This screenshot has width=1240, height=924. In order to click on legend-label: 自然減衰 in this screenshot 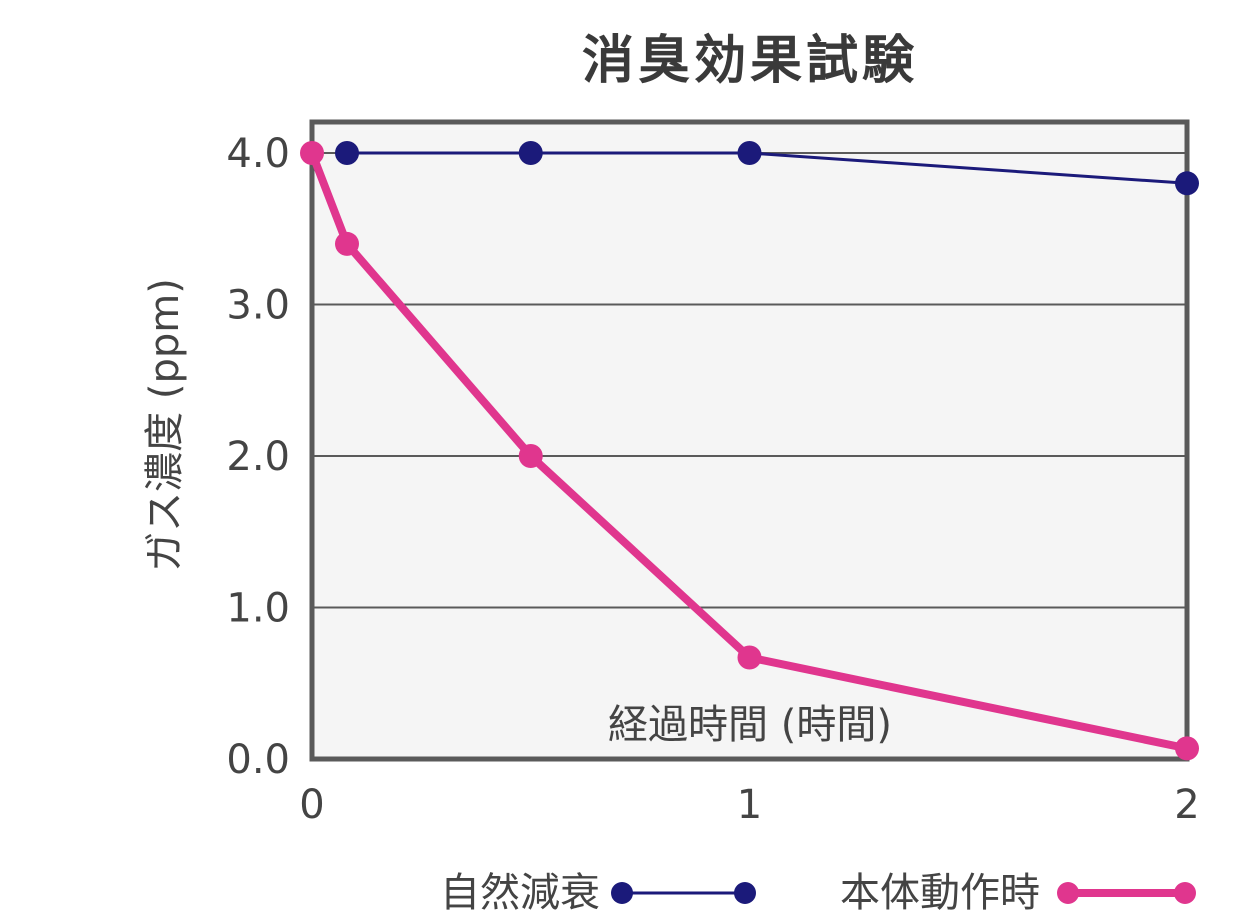, I will do `click(520, 893)`.